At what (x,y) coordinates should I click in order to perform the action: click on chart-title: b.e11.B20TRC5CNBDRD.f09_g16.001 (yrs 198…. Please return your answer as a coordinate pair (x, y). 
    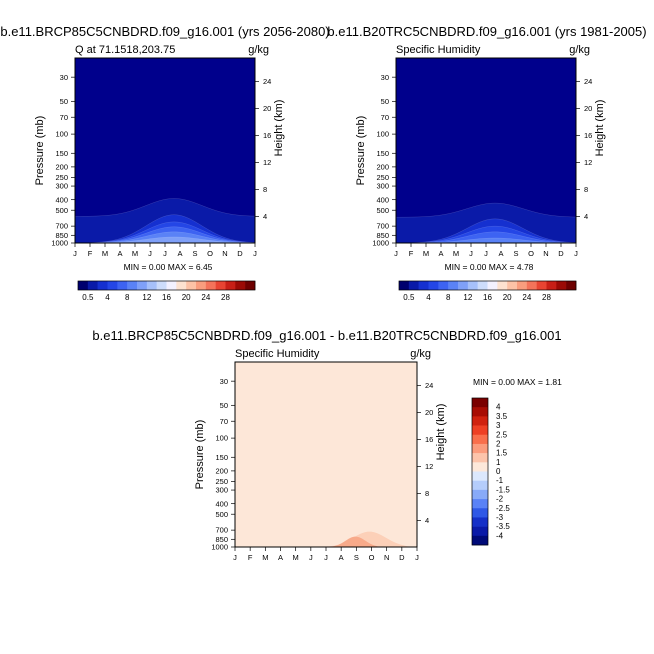
    Looking at the image, I should click on (486, 31).